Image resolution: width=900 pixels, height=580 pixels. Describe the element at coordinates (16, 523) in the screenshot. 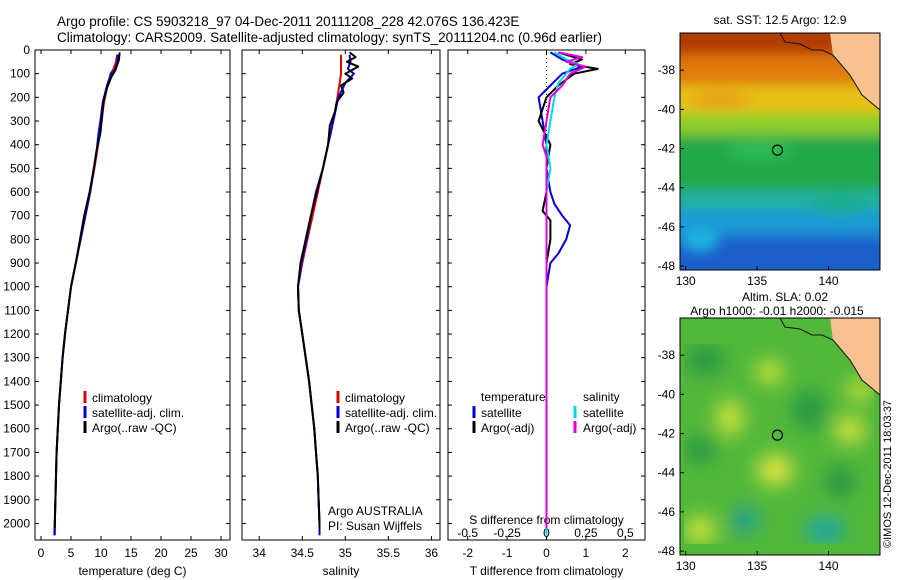

I see `y-tick-label: 2000` at that location.